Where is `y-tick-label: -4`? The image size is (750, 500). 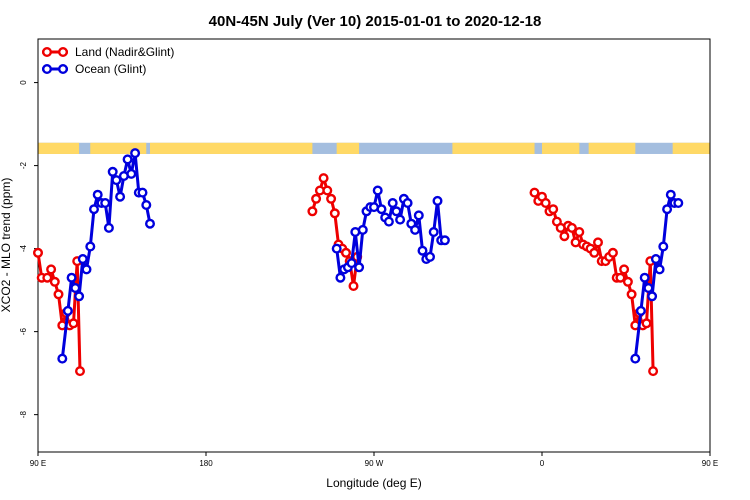
y-tick-label: -4 is located at coordinates (23, 249).